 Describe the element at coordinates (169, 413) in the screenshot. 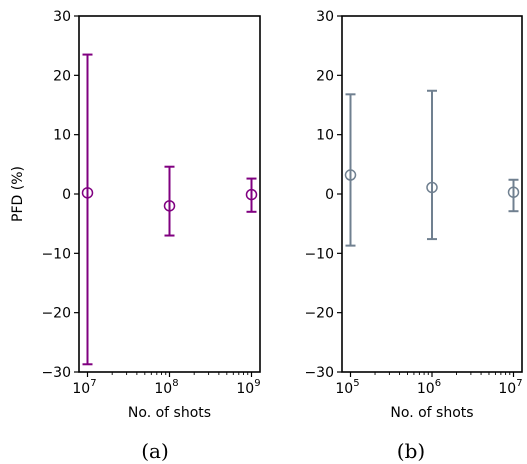

I see `x-axis-label-a: No. of shots` at that location.